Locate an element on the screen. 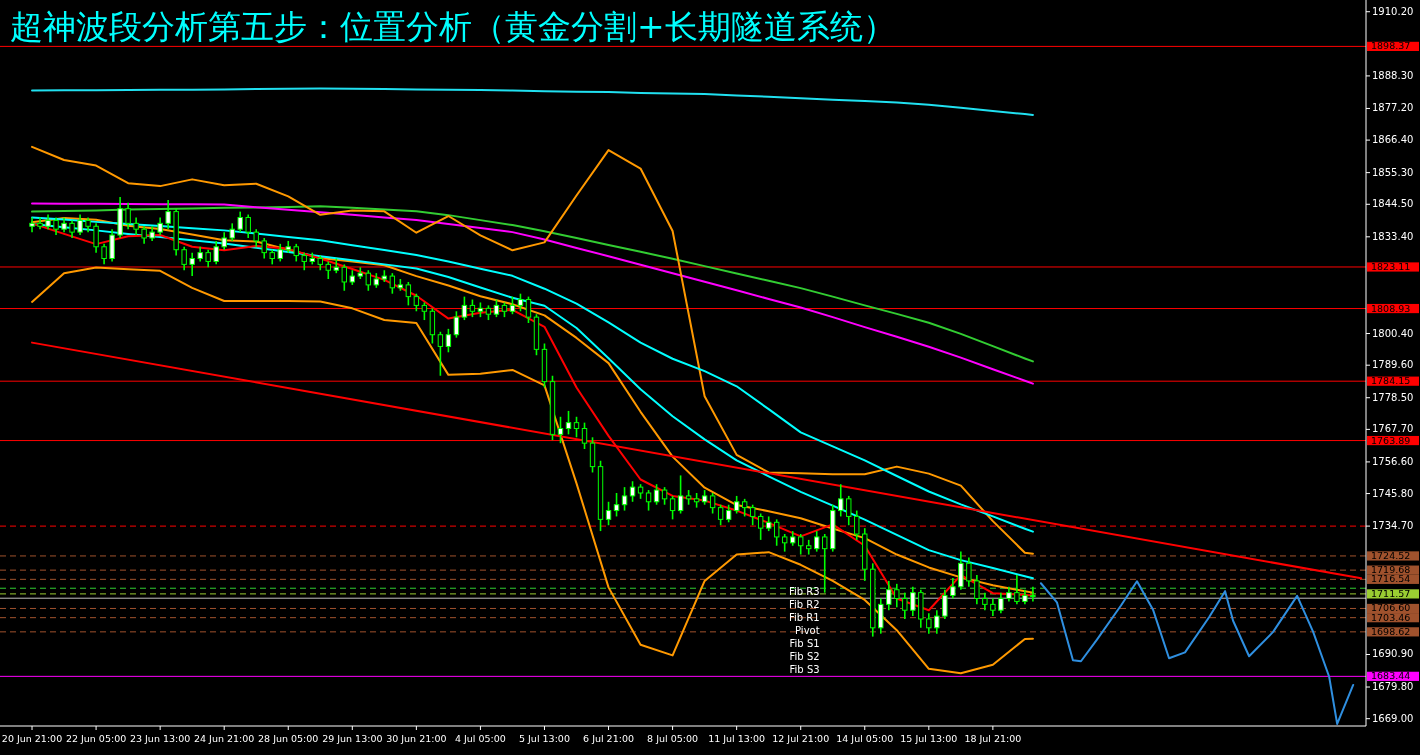  ref-line-label: 1784.15 is located at coordinates (1391, 381).